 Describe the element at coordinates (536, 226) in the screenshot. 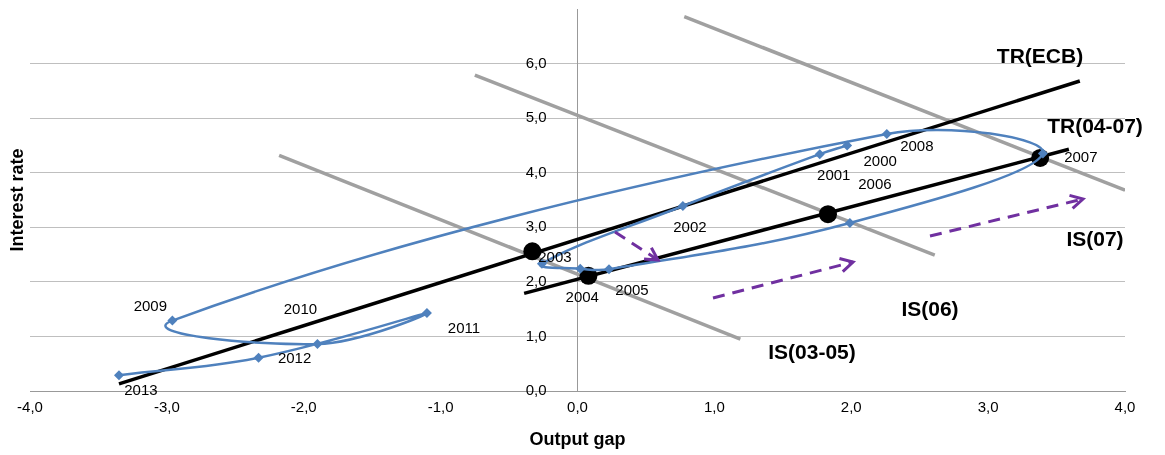

I see `y-tick-label: 3,0` at that location.